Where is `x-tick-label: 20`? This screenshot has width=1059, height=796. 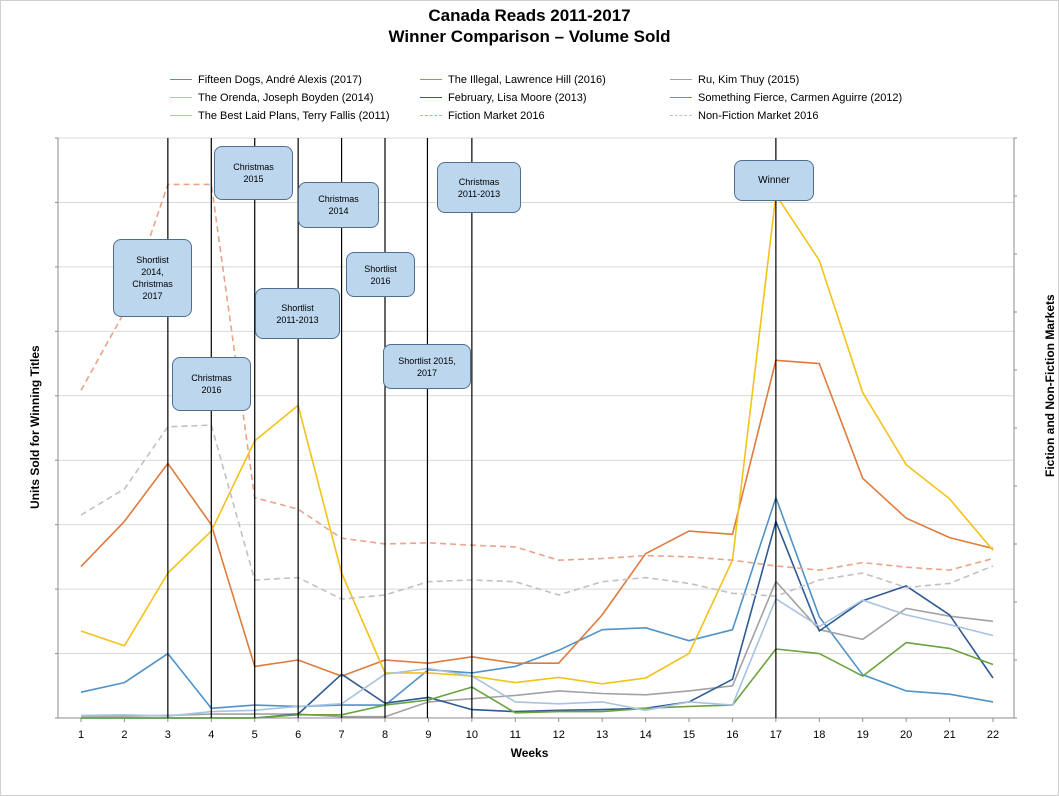 x-tick-label: 20 is located at coordinates (906, 735).